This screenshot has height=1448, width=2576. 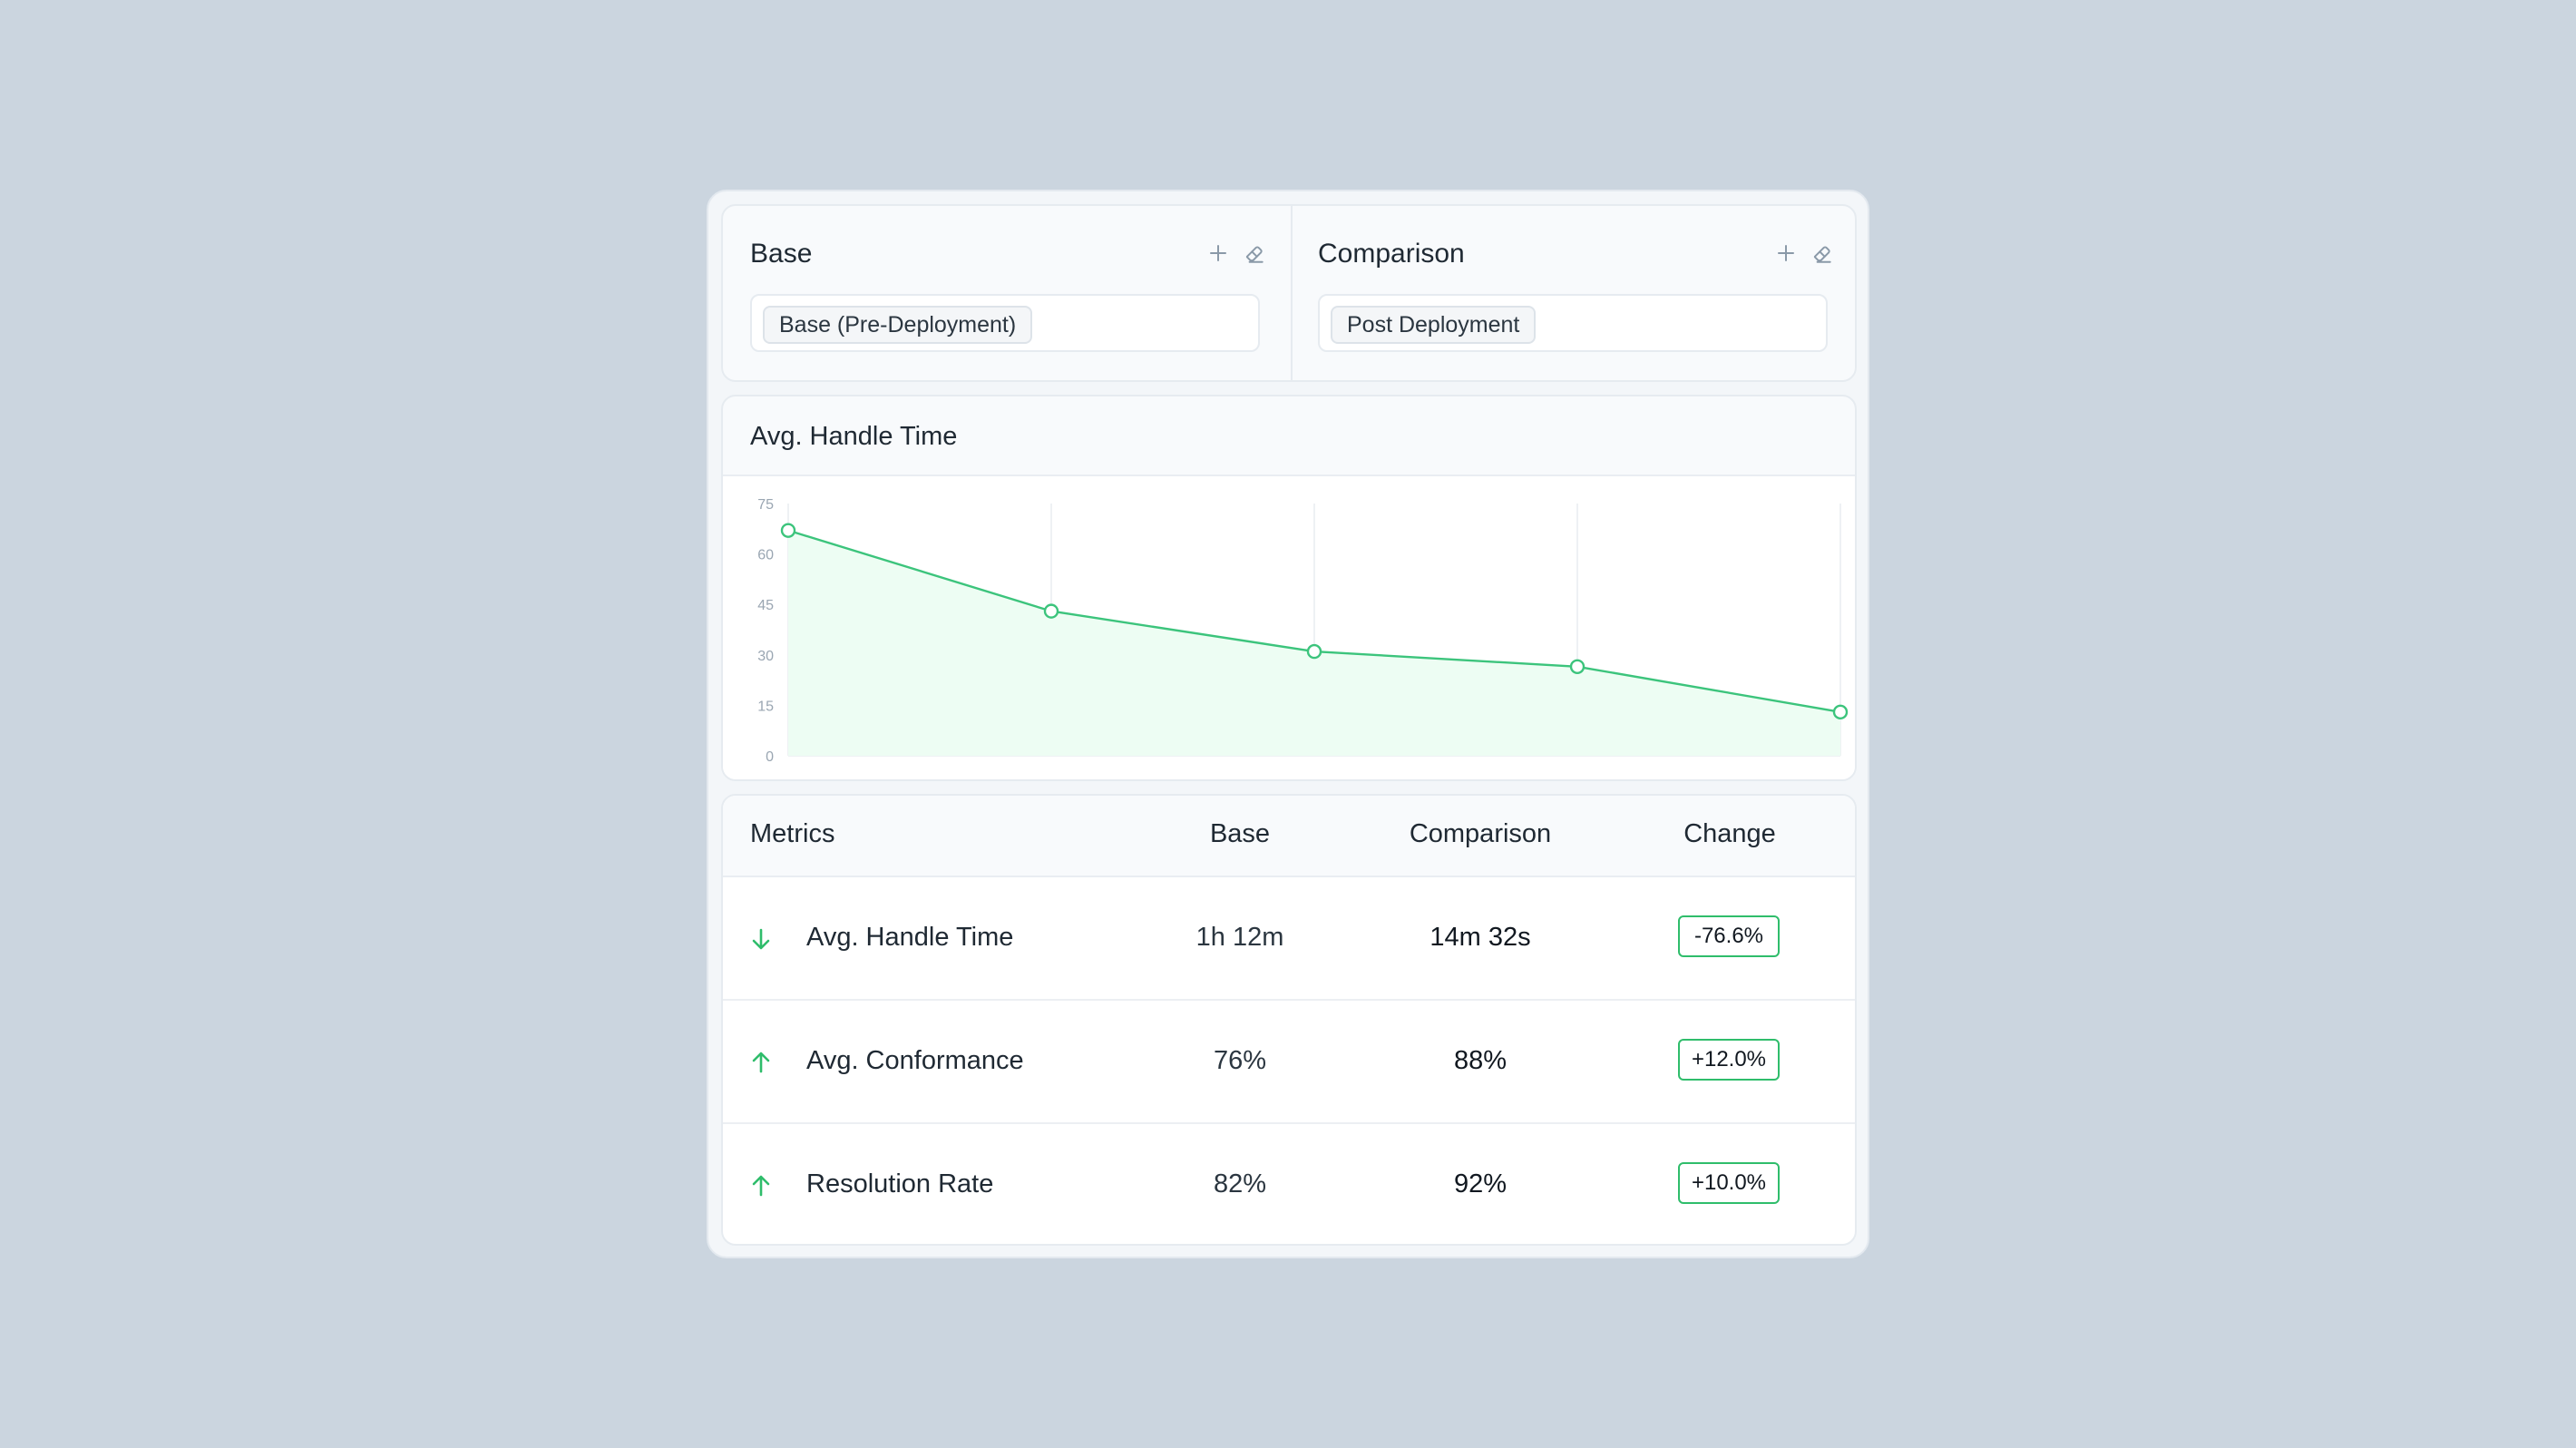 What do you see at coordinates (1240, 1060) in the screenshot?
I see `base-value: 76%` at bounding box center [1240, 1060].